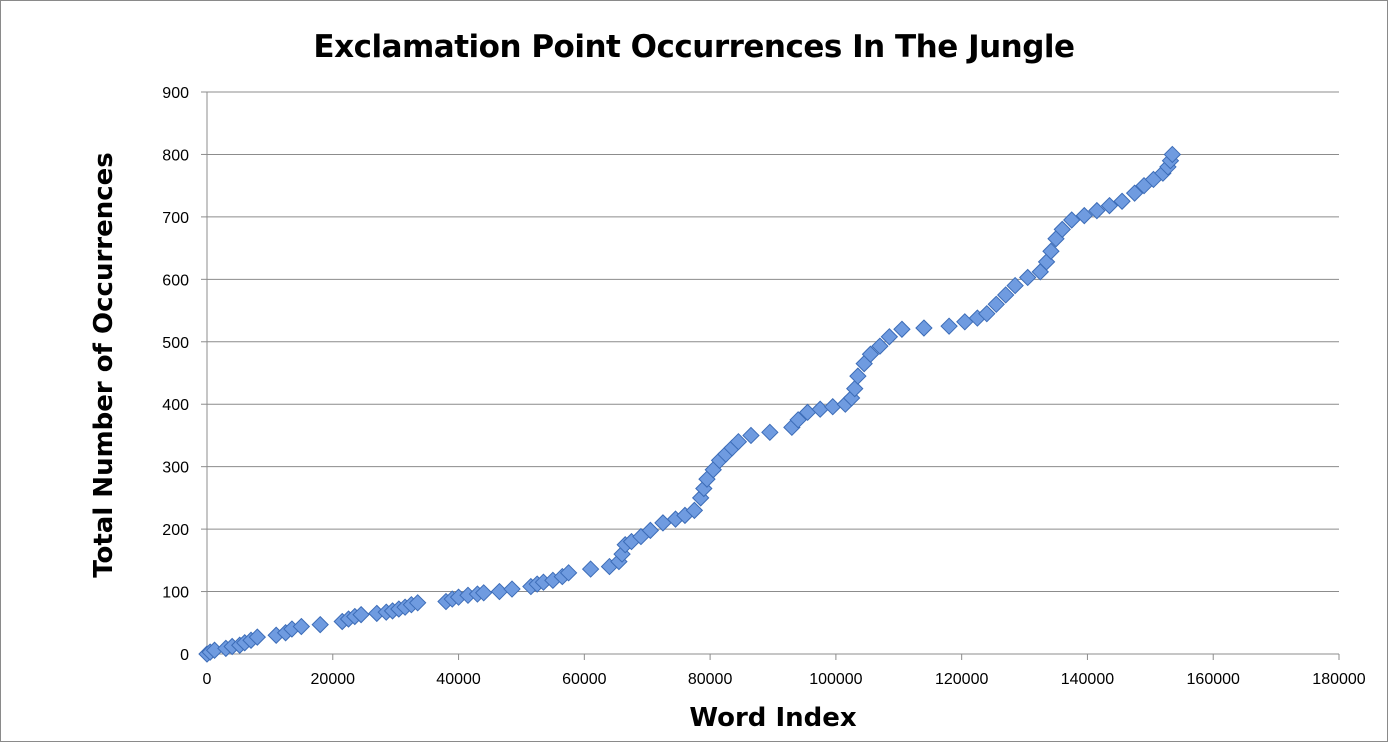  What do you see at coordinates (175, 93) in the screenshot?
I see `y-tick-label: 900` at bounding box center [175, 93].